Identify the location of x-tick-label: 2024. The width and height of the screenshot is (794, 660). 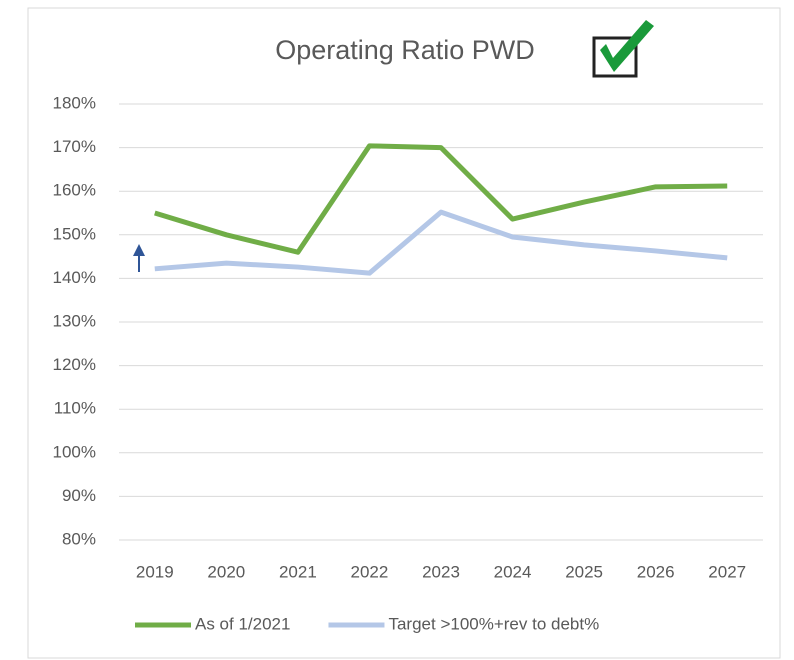
(513, 571).